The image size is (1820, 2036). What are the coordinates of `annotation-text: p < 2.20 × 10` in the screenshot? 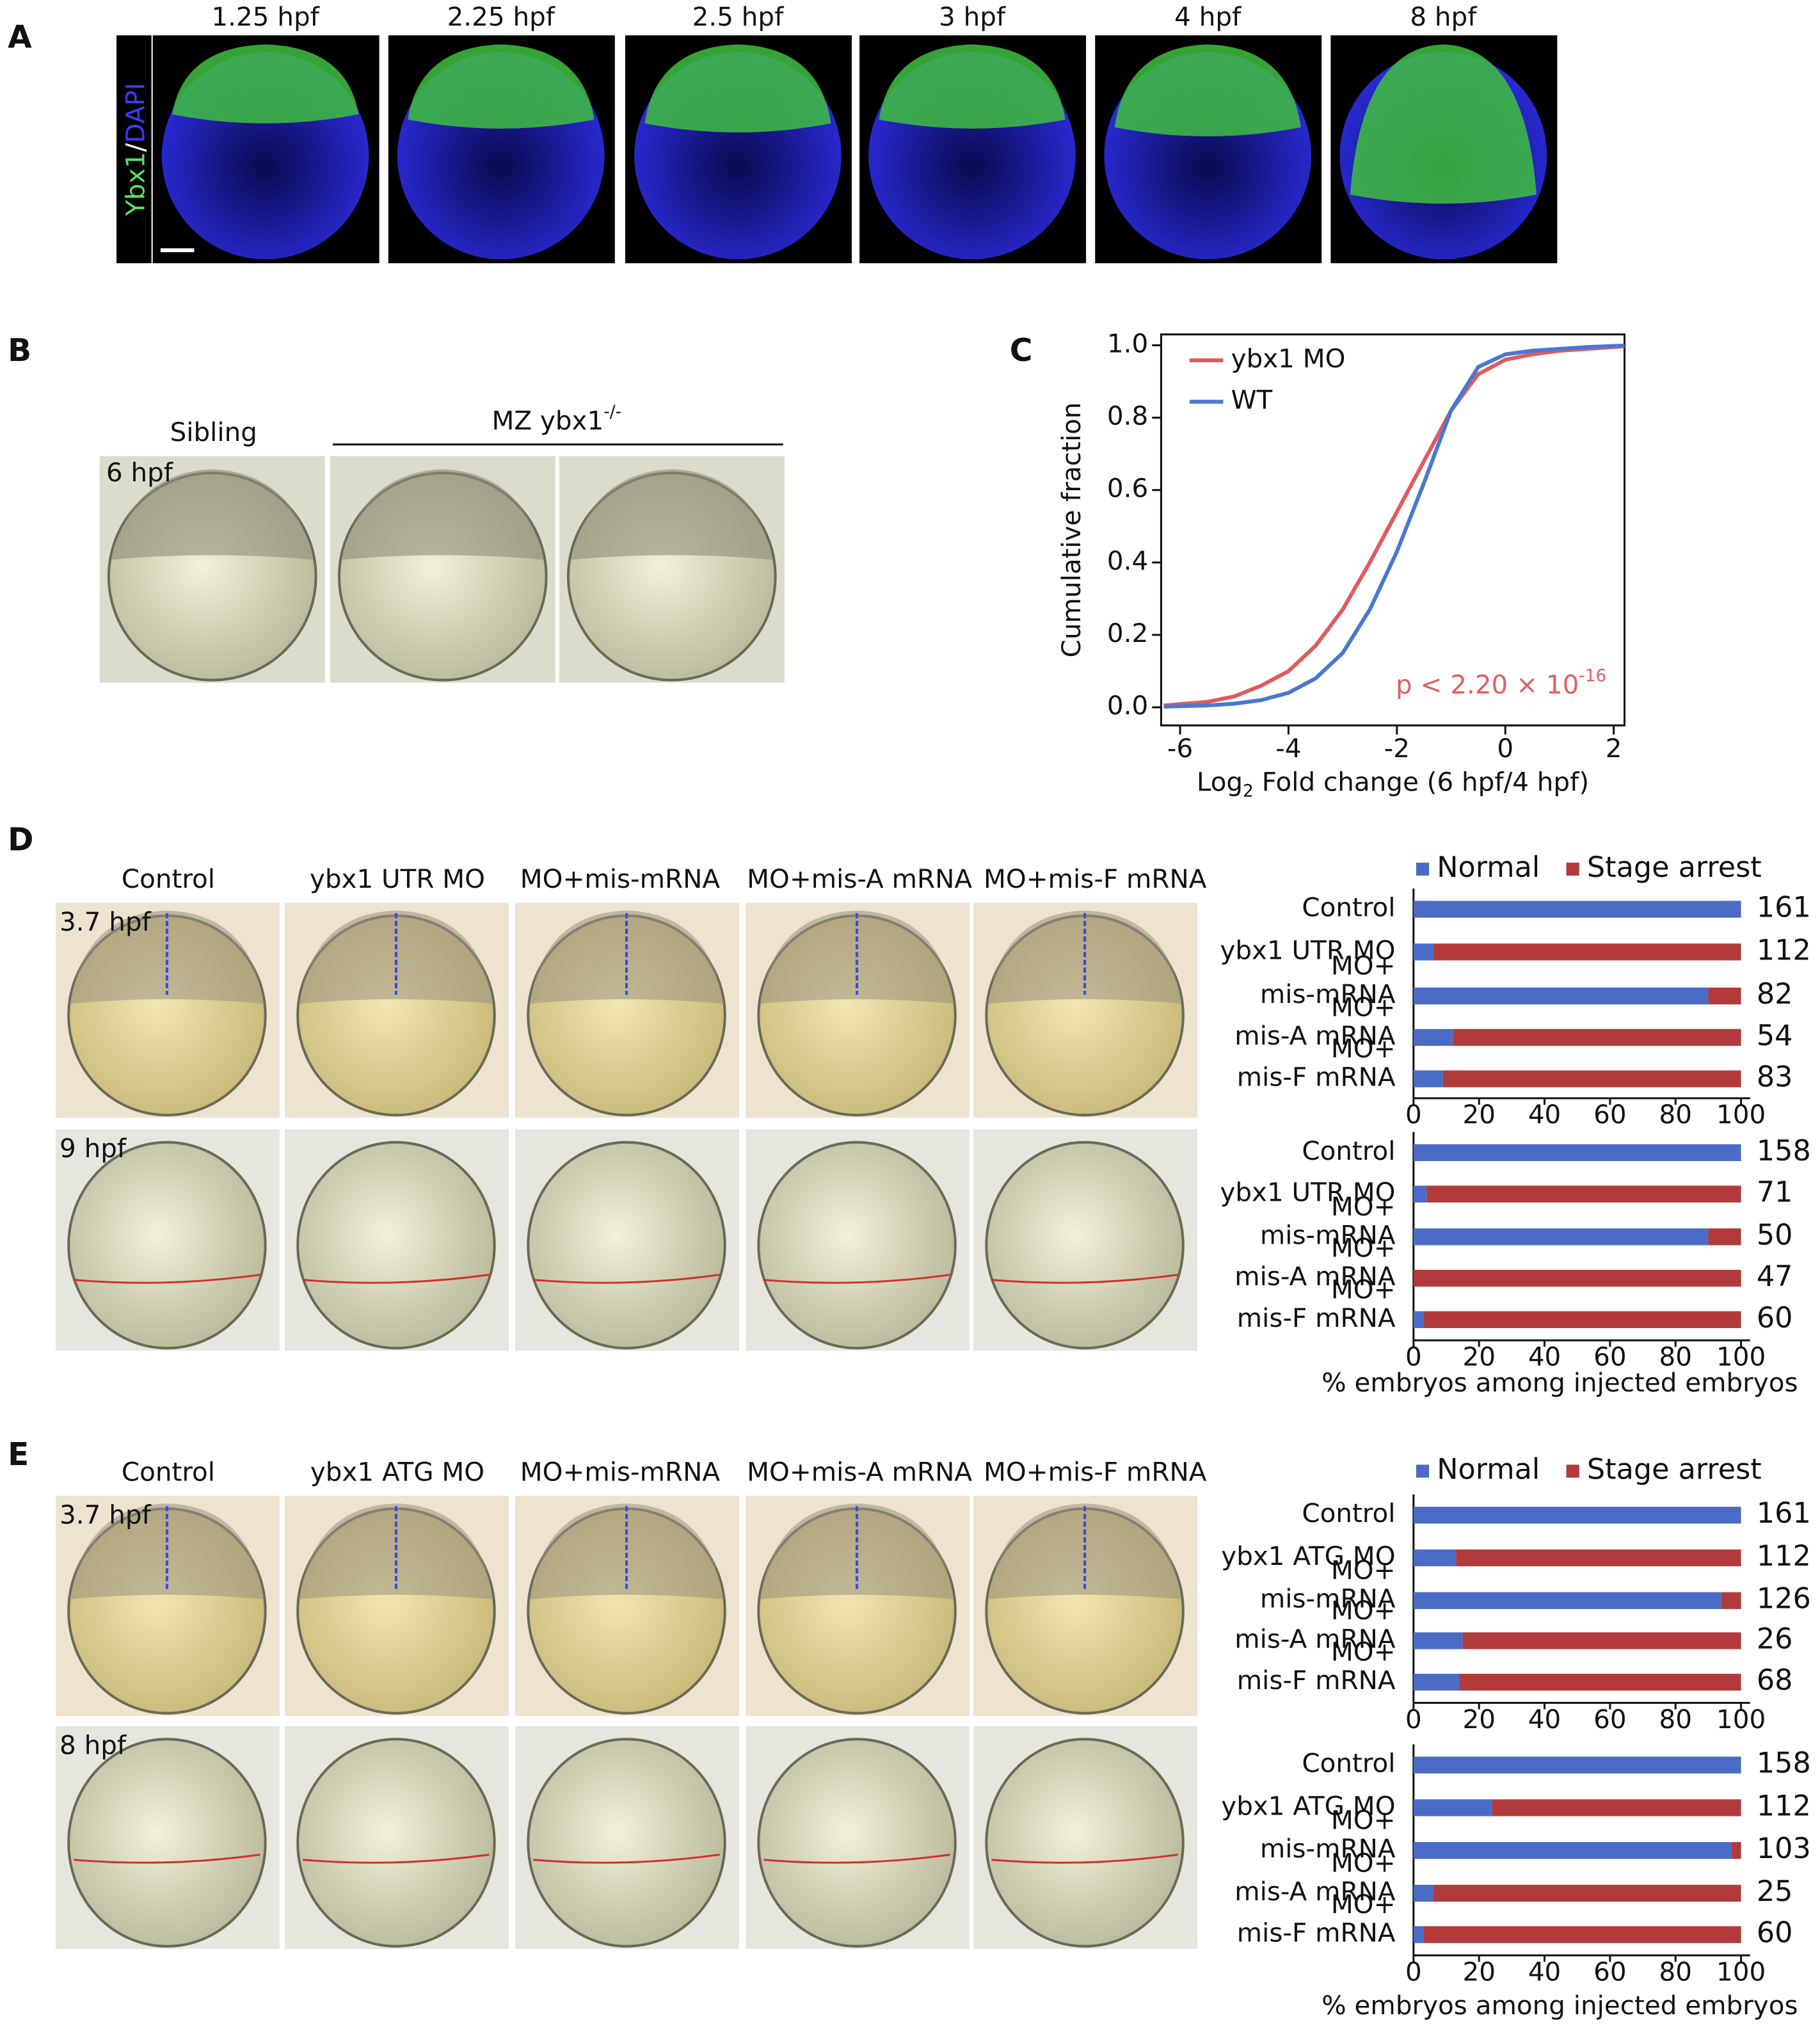 It's located at (1488, 684).